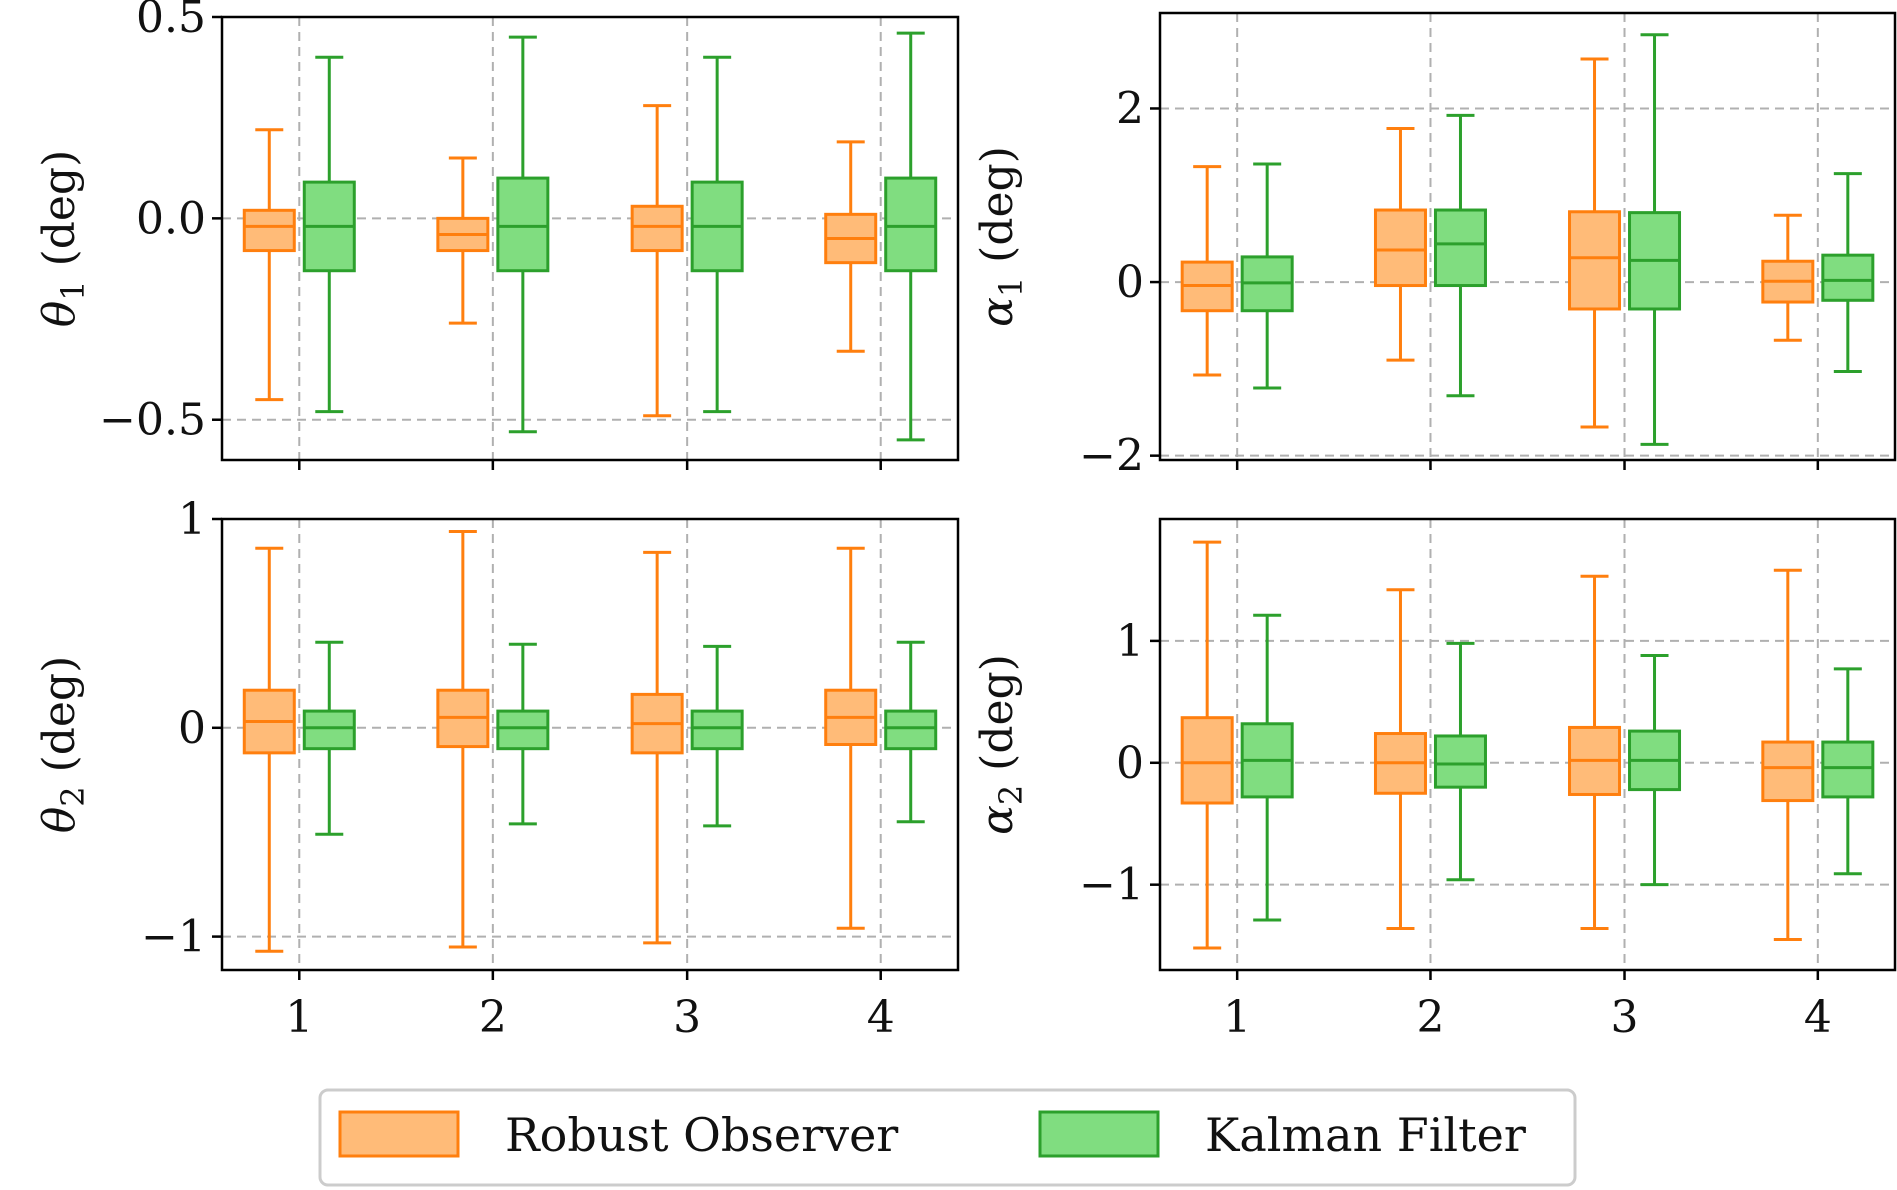  What do you see at coordinates (1111, 456) in the screenshot?
I see `y-tick-label: −2` at bounding box center [1111, 456].